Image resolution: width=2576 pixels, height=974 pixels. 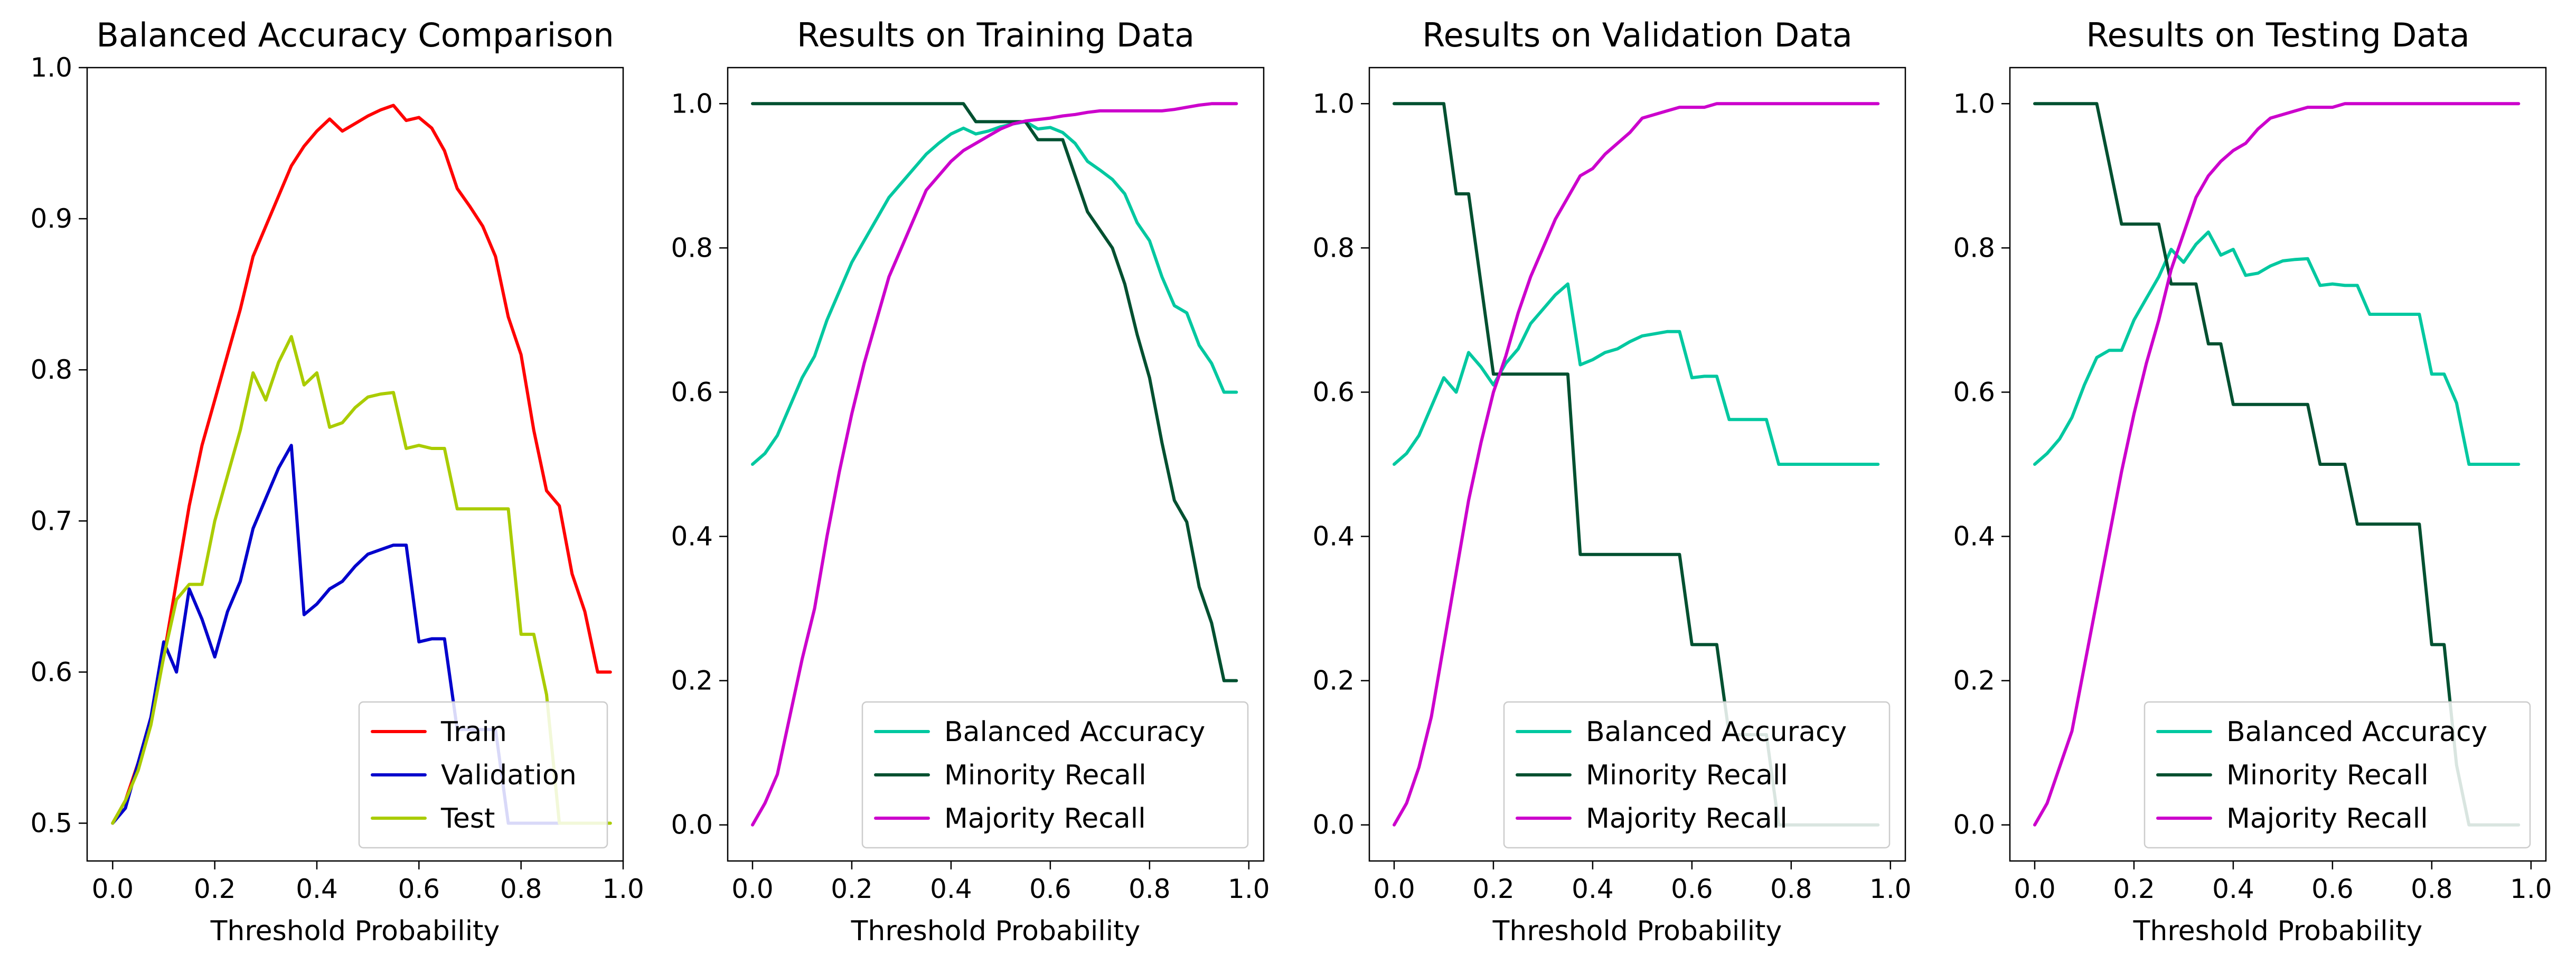 I want to click on chart-title: Results on Validation Data, so click(x=1637, y=35).